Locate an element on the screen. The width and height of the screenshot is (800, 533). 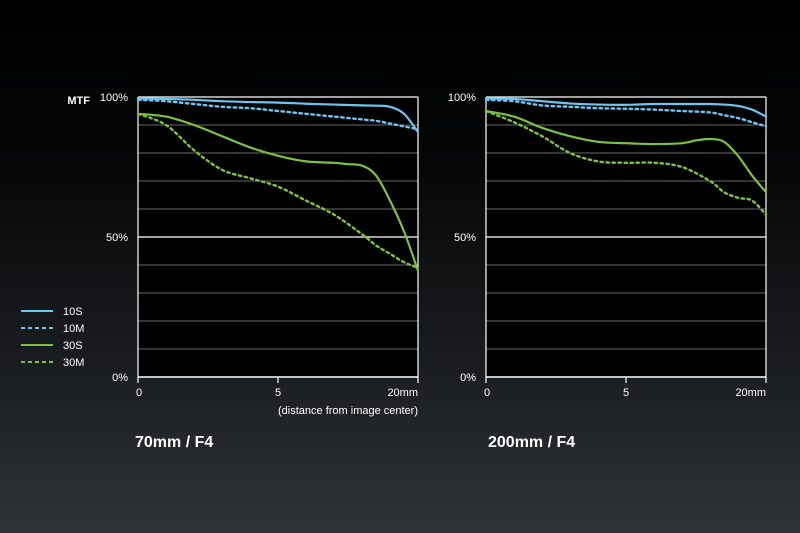
legend: 10S 10M 30S 30M is located at coordinates (52, 337).